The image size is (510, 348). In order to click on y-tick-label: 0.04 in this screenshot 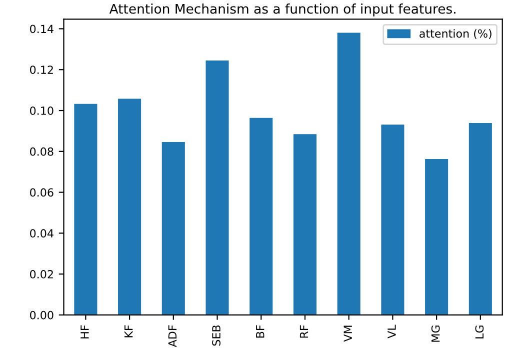, I will do `click(42, 233)`.